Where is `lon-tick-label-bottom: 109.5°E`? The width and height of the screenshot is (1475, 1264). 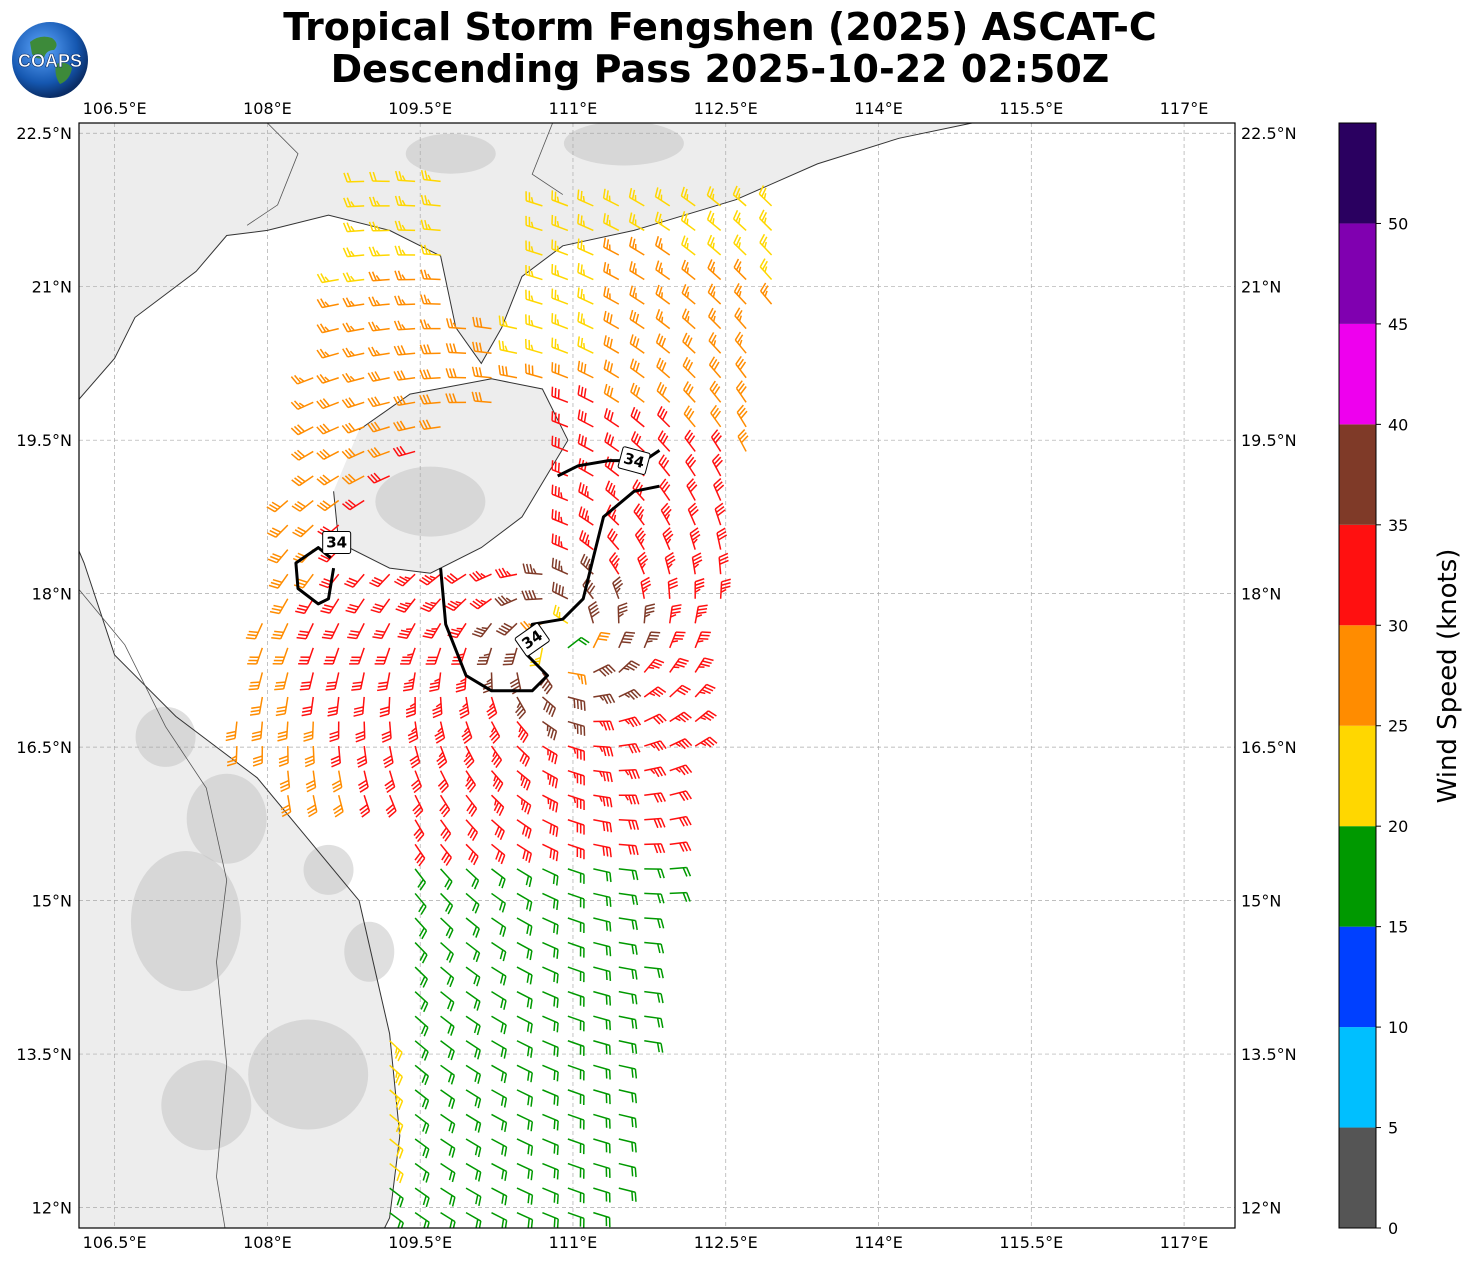
lon-tick-label-bottom: 109.5°E is located at coordinates (420, 1242).